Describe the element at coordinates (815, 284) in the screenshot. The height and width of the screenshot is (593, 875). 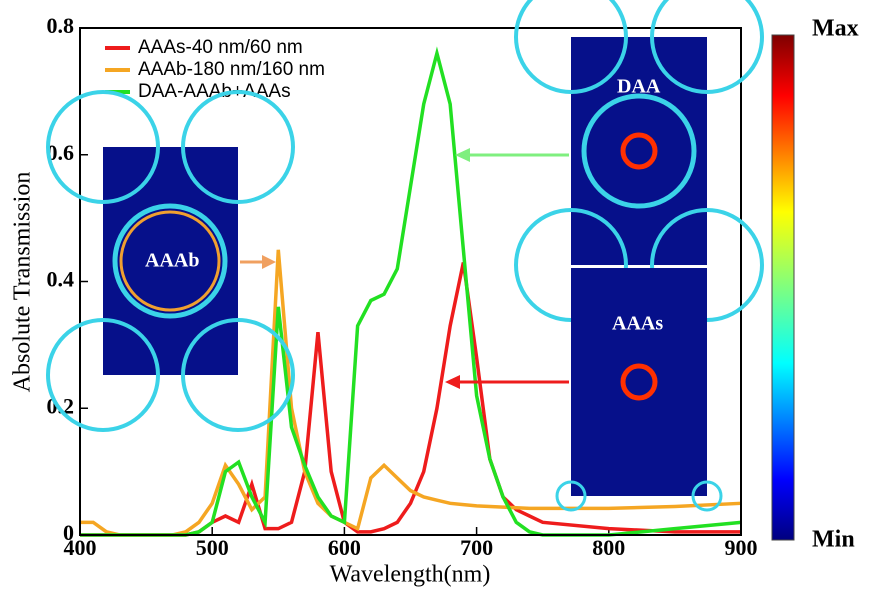
I see `colorbar: Max Min` at that location.